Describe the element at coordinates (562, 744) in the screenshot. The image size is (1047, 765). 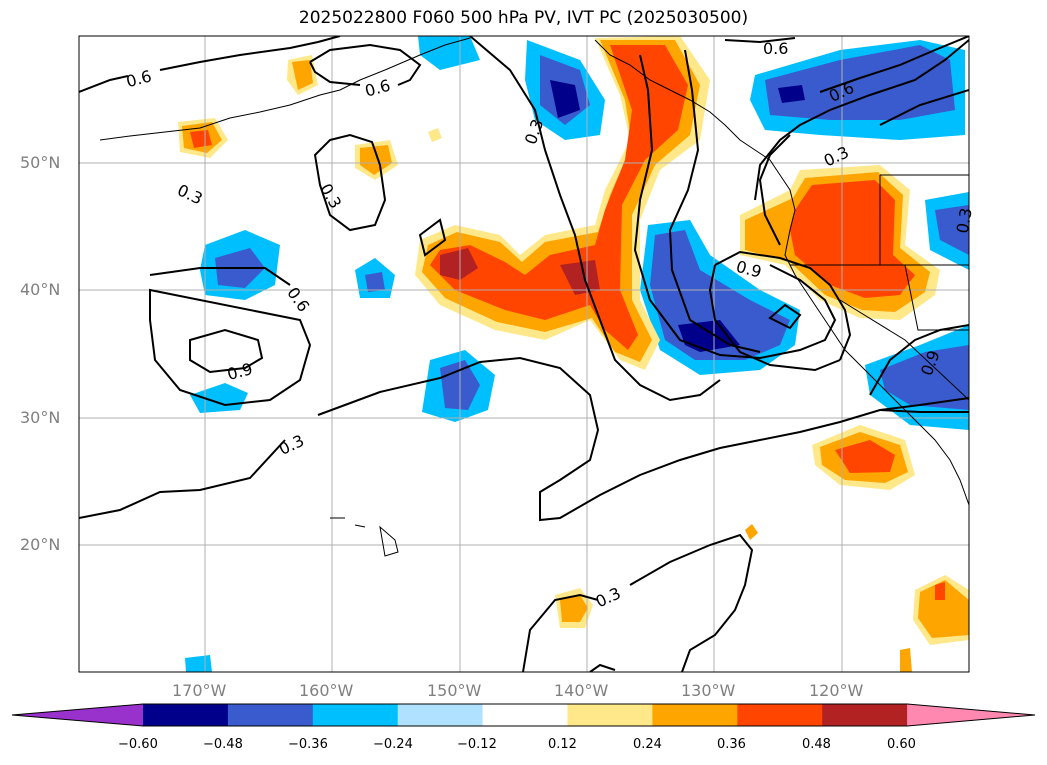
I see `colorbar-tick-label: 0.12` at that location.